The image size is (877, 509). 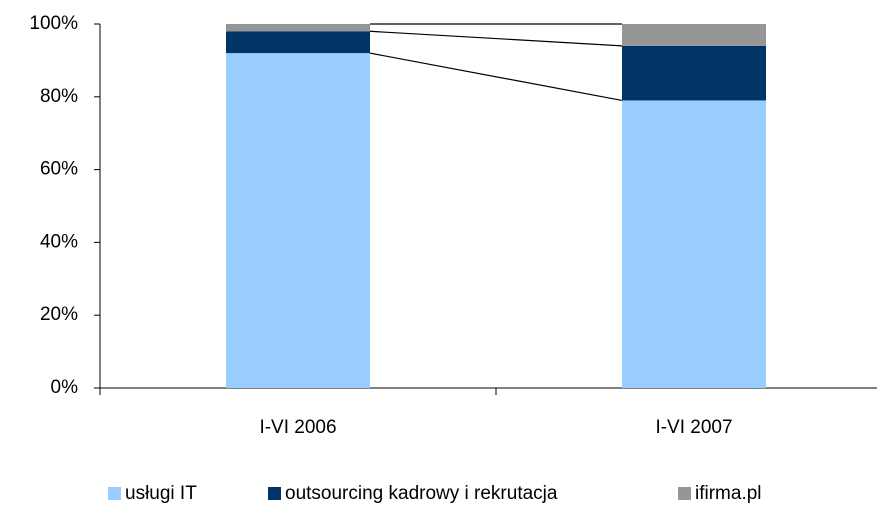 I want to click on legend-label: usługi IT, so click(x=161, y=493).